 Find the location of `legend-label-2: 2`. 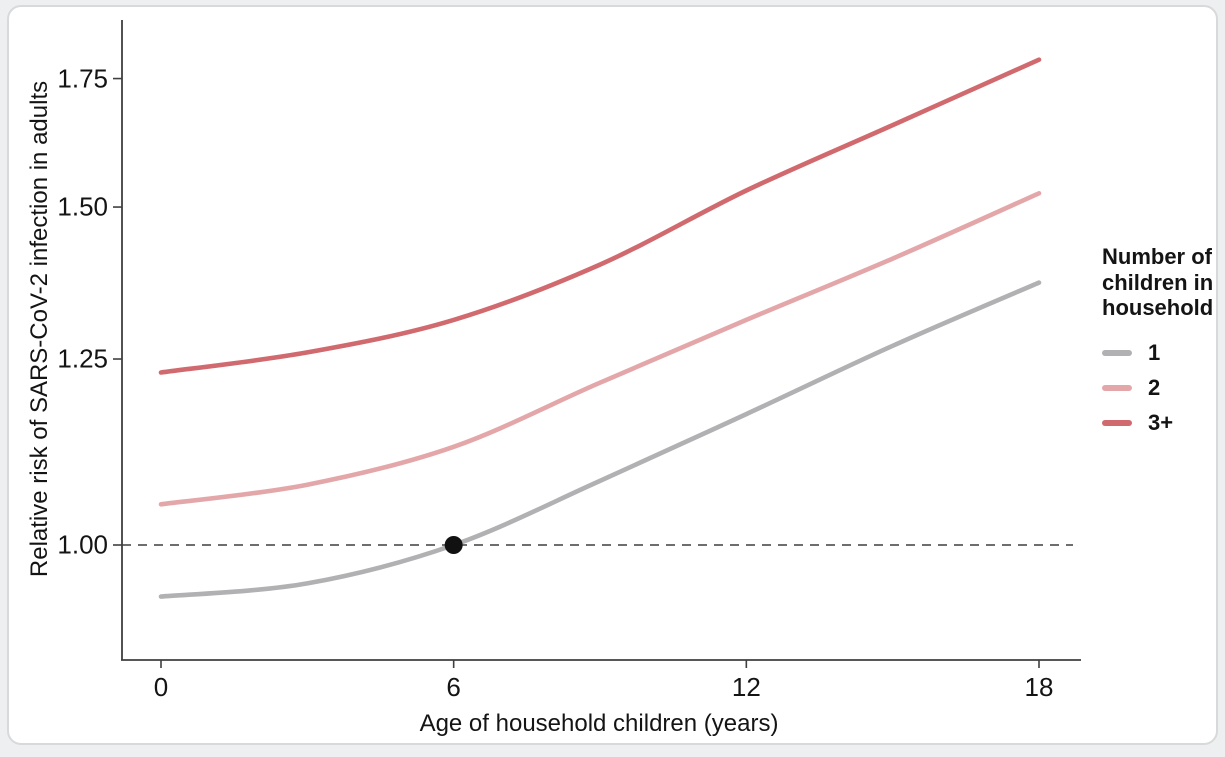

legend-label-2: 2 is located at coordinates (1154, 388).